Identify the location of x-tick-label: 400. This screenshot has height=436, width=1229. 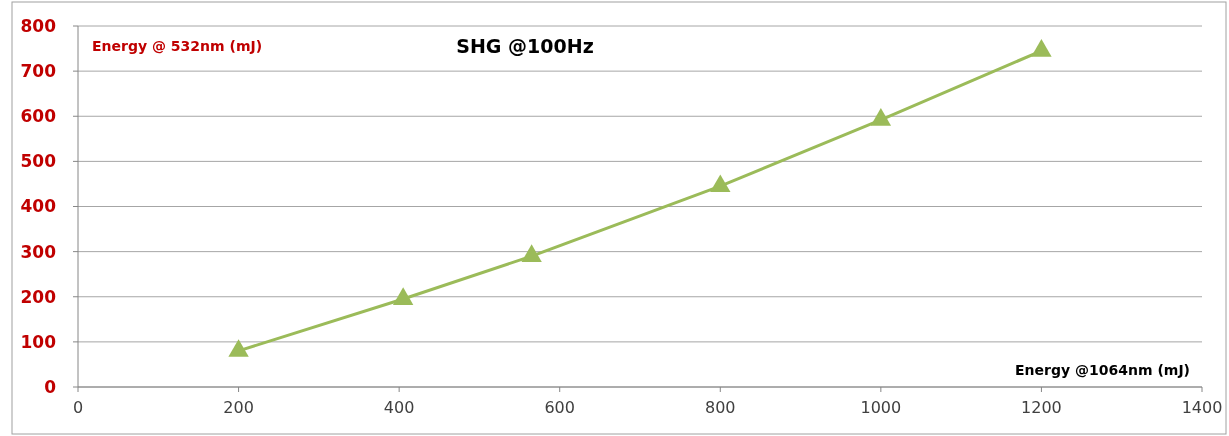
(399, 407).